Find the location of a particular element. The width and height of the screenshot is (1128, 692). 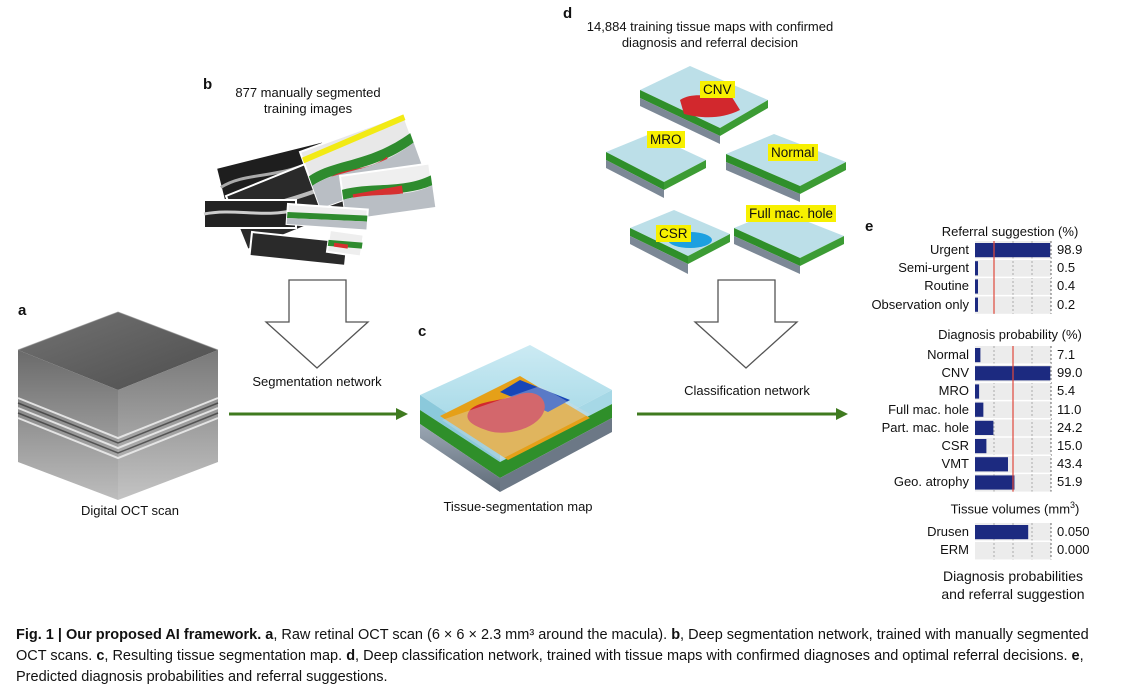

diagnosis-row-label: Full mac. hole is located at coordinates (928, 409).